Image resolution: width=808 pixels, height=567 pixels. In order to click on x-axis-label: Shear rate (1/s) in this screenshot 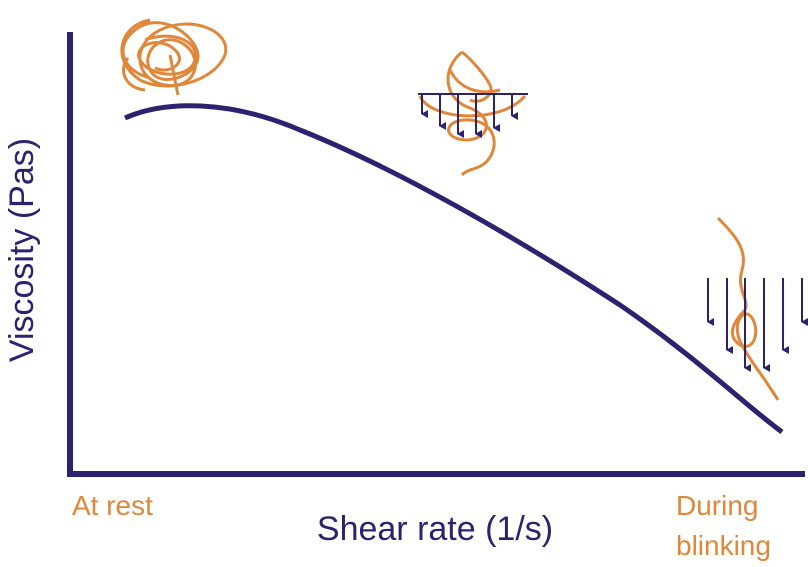, I will do `click(435, 529)`.